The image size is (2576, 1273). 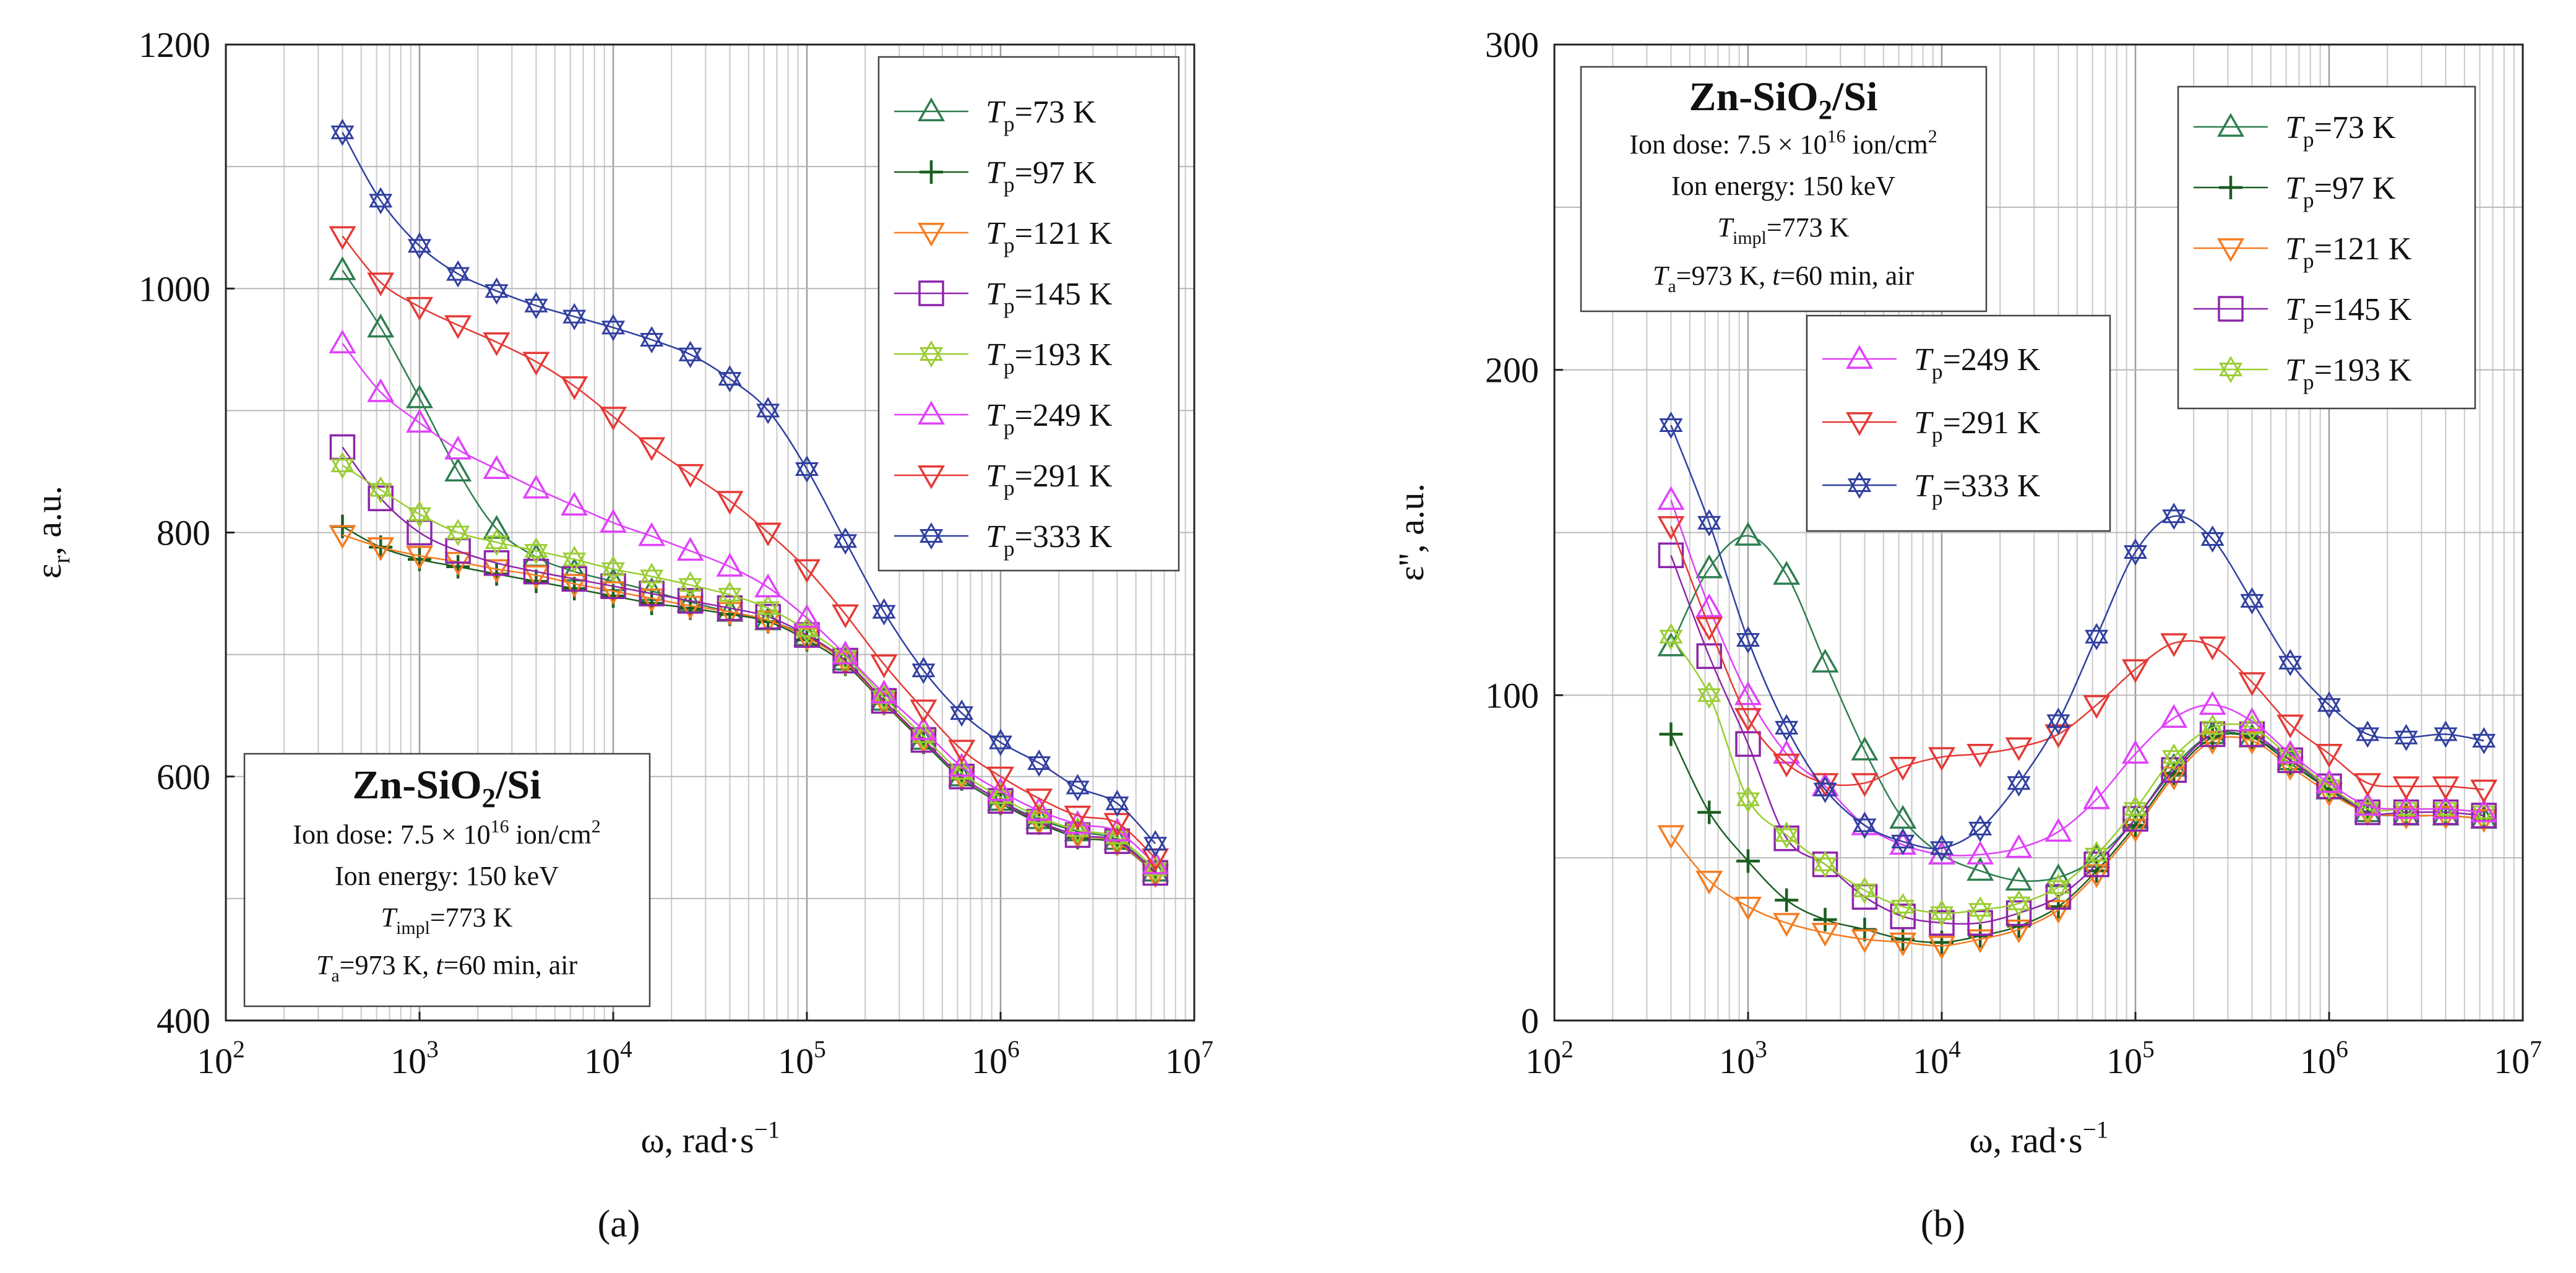 I want to click on panel-b-x-tick-label: 10⁴, so click(x=1937, y=1058).